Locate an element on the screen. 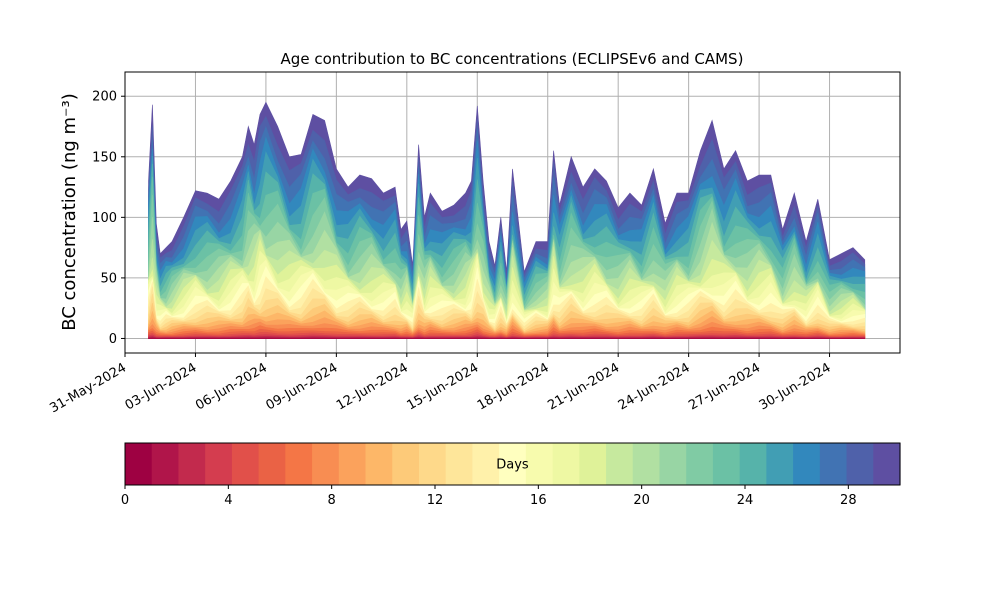 The image size is (1000, 604). y-tick-label: 100 is located at coordinates (104, 218).